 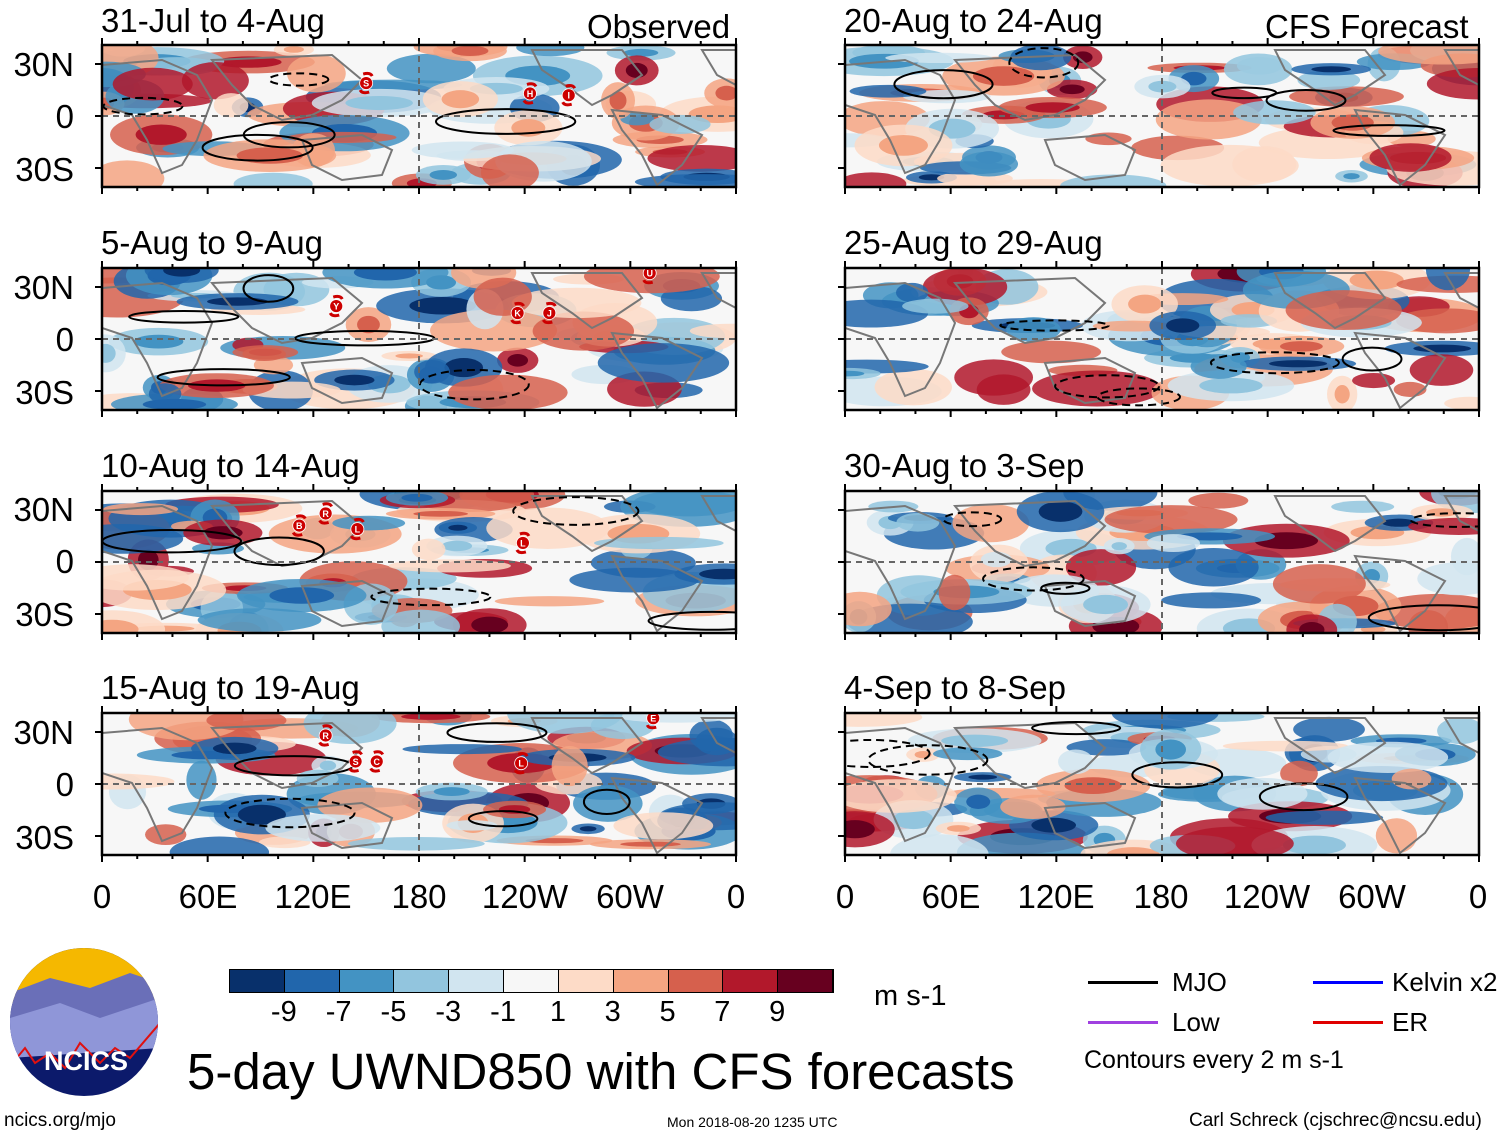 What do you see at coordinates (86, 1061) in the screenshot?
I see `logo-text: NCICS` at bounding box center [86, 1061].